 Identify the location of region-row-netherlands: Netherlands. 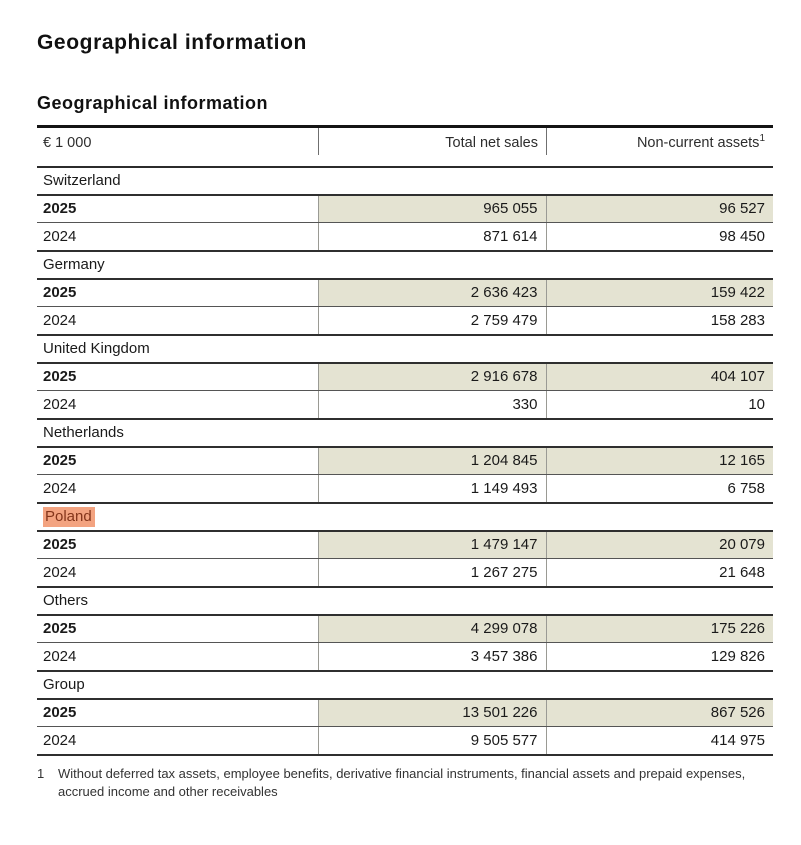
(405, 433).